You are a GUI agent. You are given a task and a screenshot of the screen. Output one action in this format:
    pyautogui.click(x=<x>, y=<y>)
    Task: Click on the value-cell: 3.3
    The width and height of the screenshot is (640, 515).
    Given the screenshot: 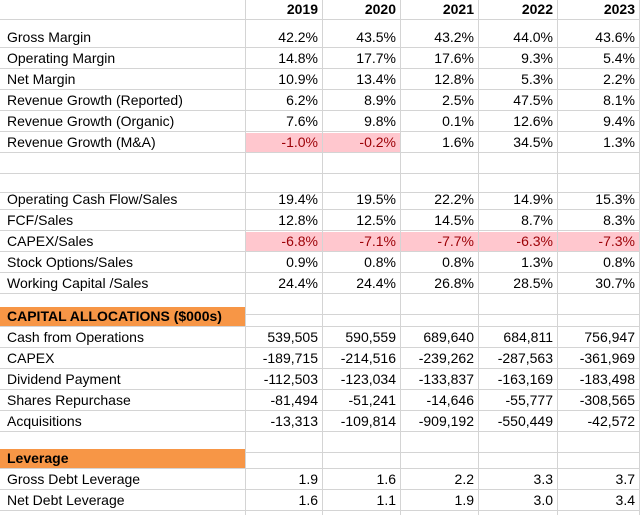 What is the action you would take?
    pyautogui.click(x=543, y=479)
    